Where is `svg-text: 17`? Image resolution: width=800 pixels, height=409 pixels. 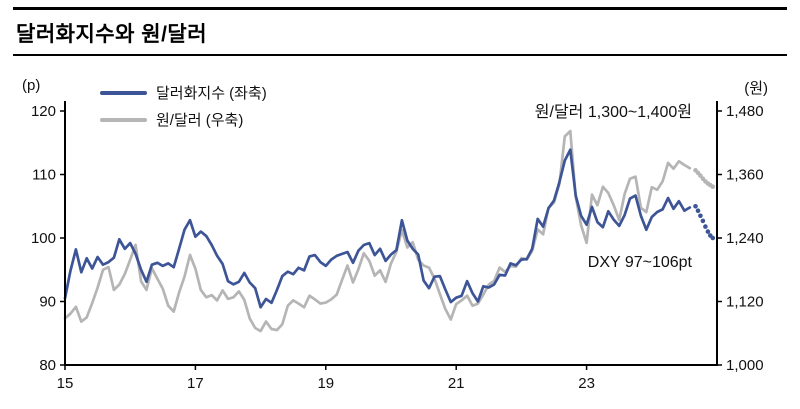
svg-text: 17 is located at coordinates (195, 383).